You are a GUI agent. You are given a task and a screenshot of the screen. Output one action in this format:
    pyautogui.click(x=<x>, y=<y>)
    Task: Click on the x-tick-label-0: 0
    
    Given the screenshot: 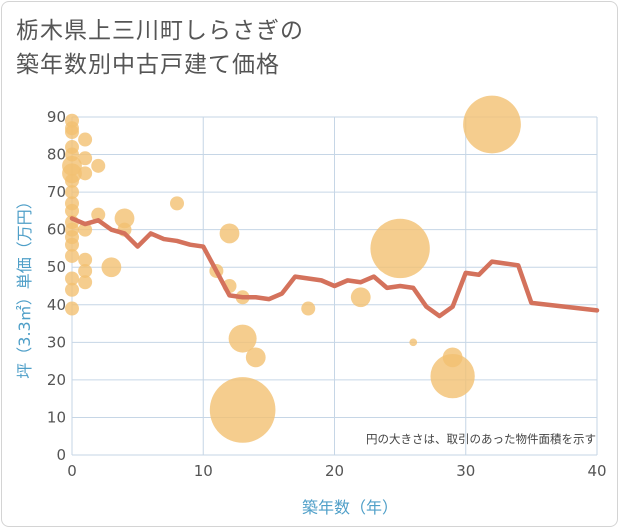 What is the action you would take?
    pyautogui.click(x=72, y=471)
    